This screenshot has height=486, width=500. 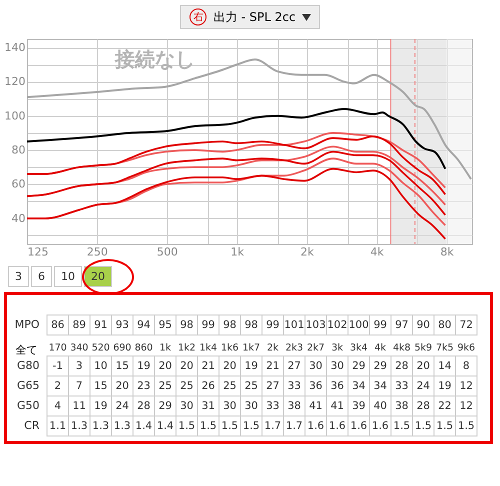 What do you see at coordinates (423, 406) in the screenshot?
I see `data-label: 28` at bounding box center [423, 406].